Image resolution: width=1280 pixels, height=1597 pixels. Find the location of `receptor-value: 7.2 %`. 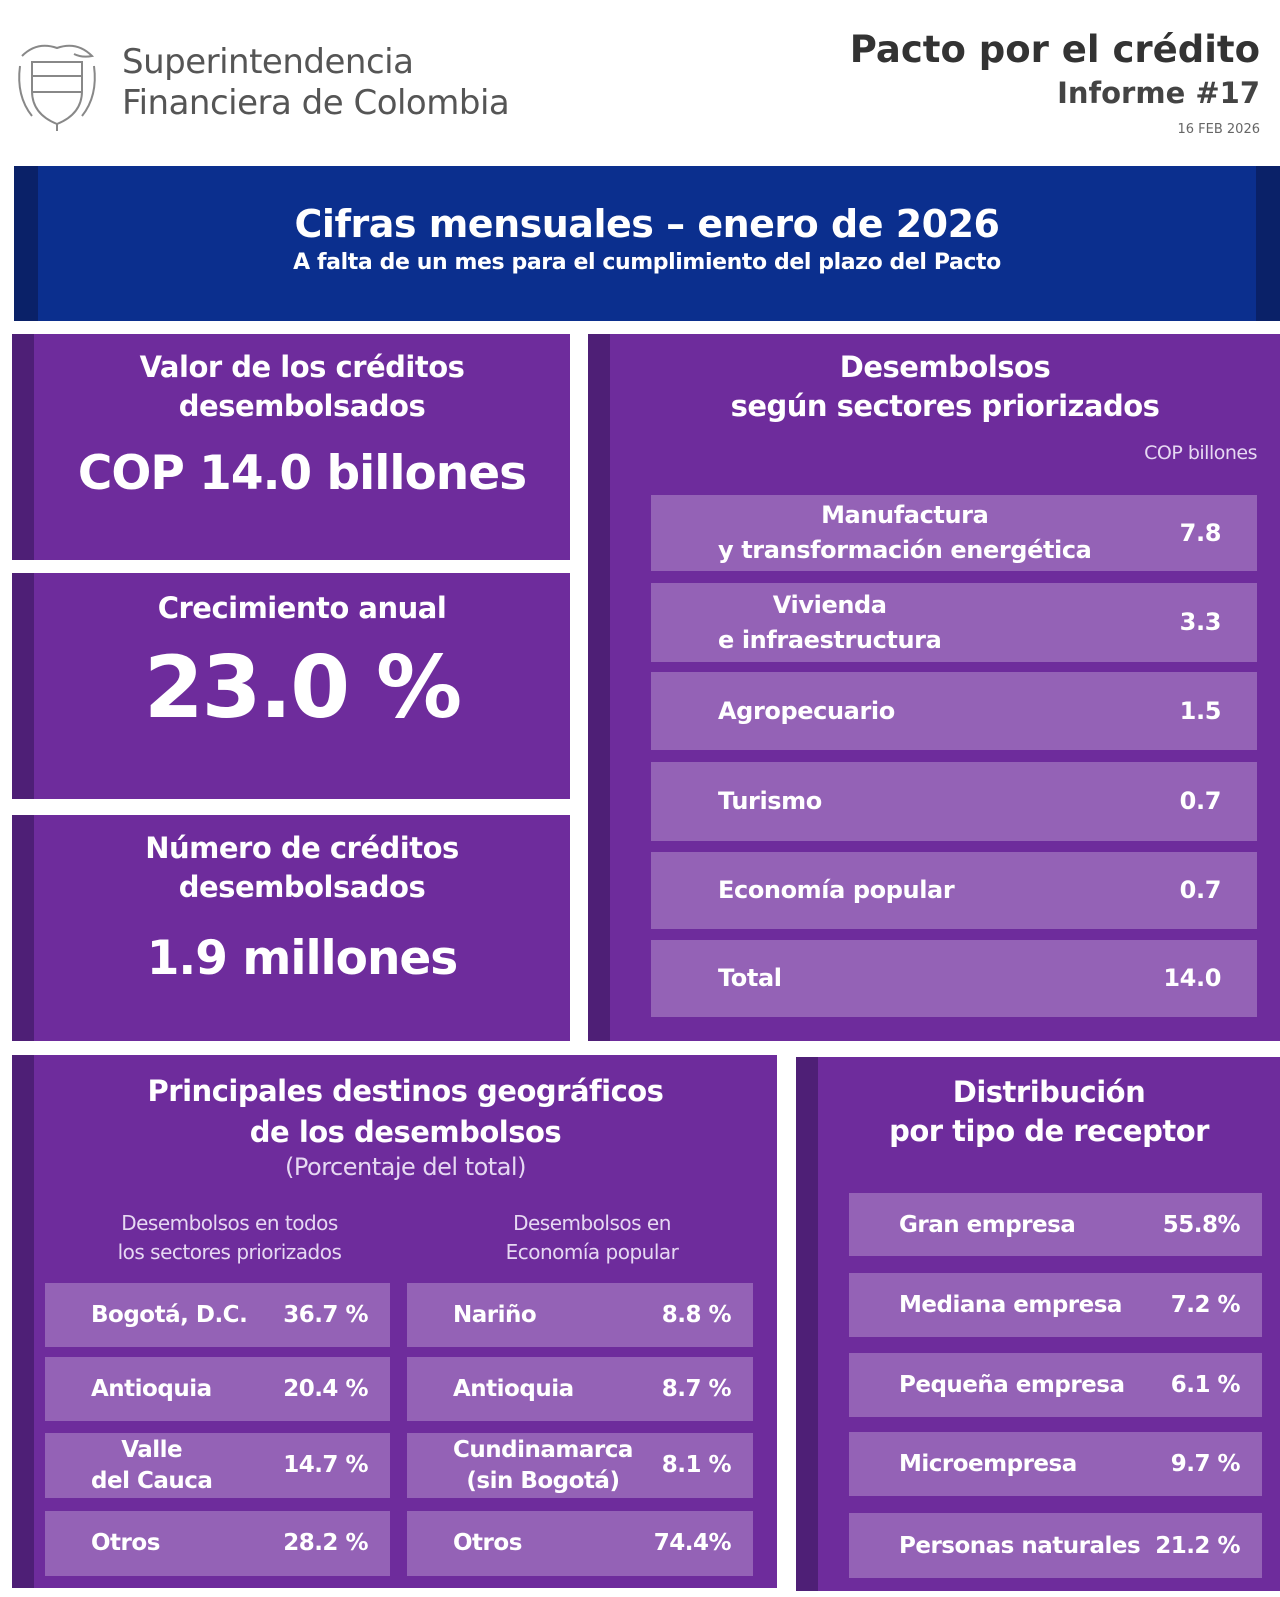

receptor-value: 7.2 % is located at coordinates (1205, 1305).